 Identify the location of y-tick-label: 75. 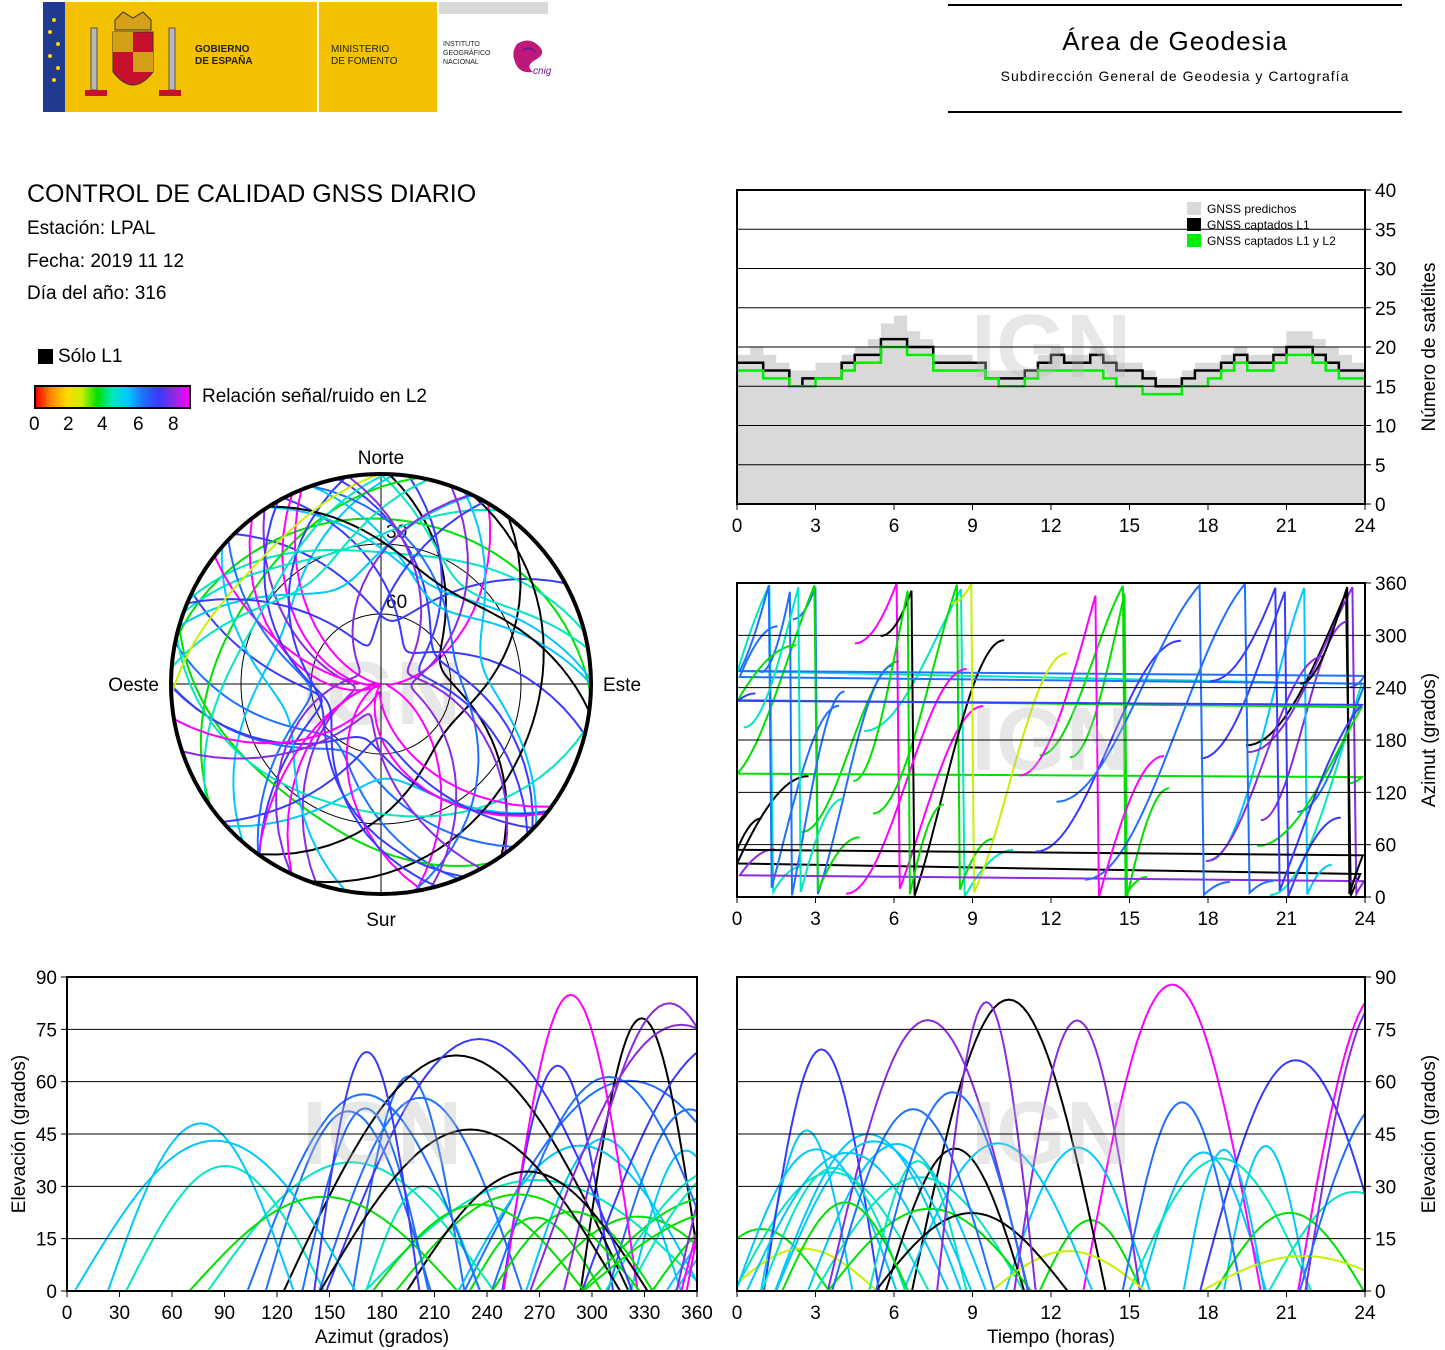
(46, 1030).